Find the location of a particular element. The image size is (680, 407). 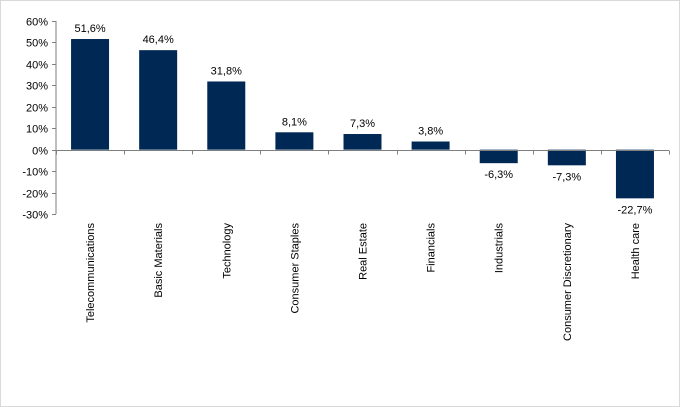

category-label: Financials is located at coordinates (432, 248).